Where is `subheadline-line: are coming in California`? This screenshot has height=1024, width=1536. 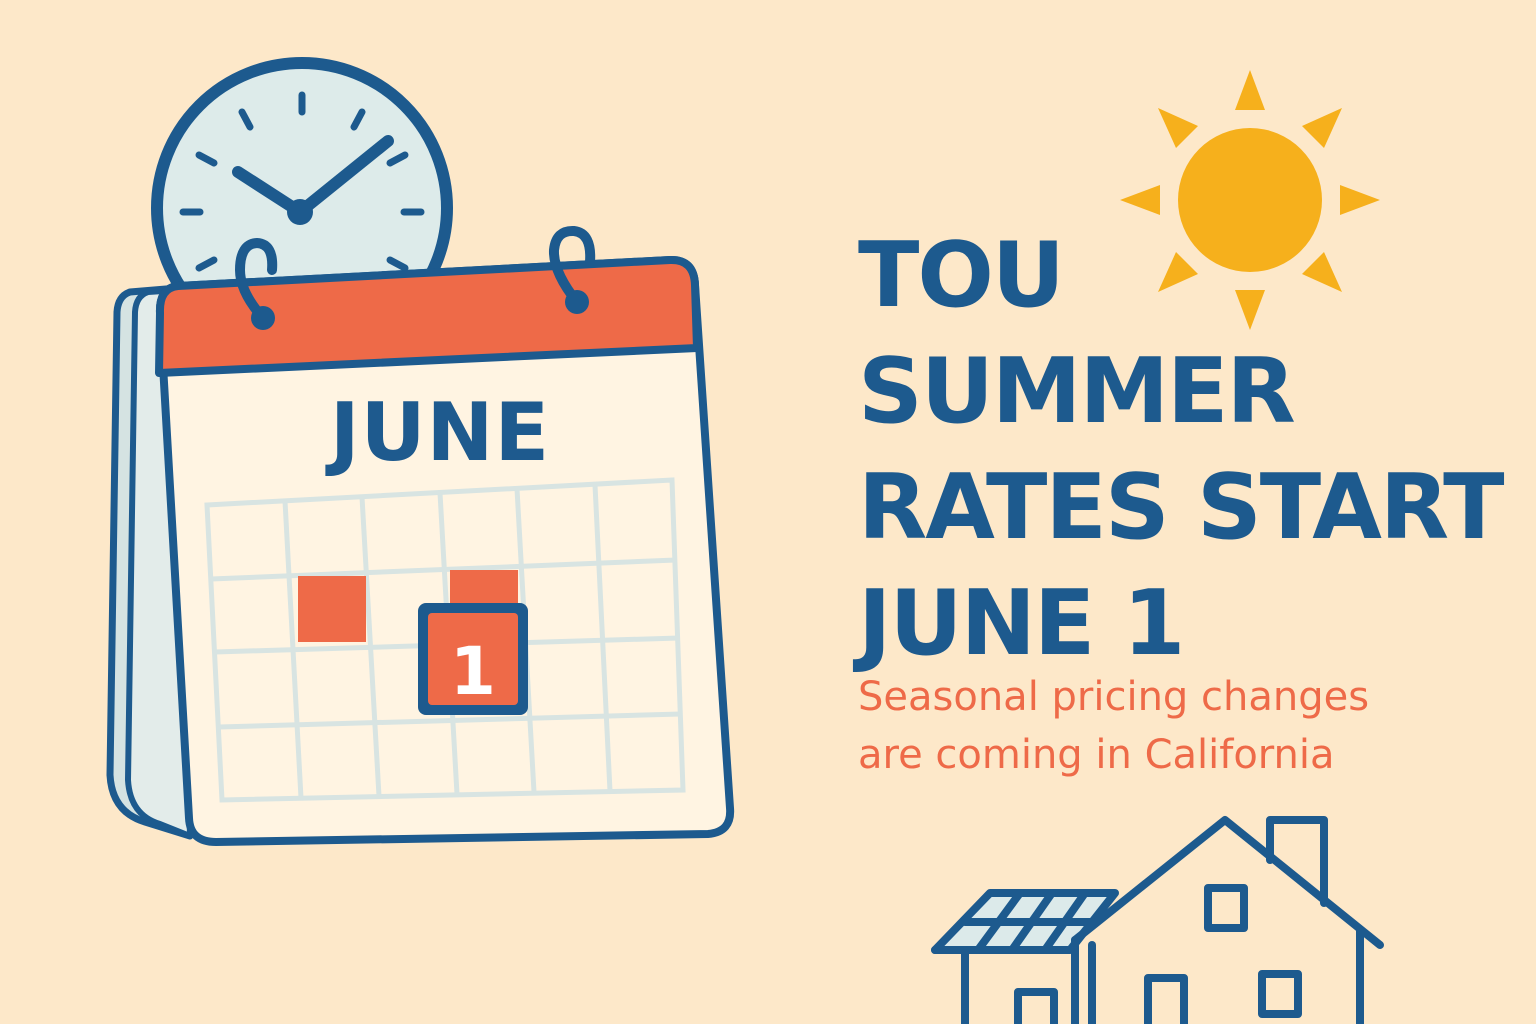 subheadline-line: are coming in California is located at coordinates (1096, 755).